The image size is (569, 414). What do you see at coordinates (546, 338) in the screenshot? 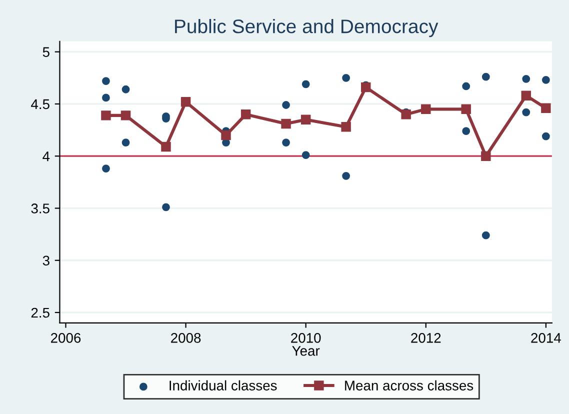
I see `x-tick-label: 2014` at bounding box center [546, 338].